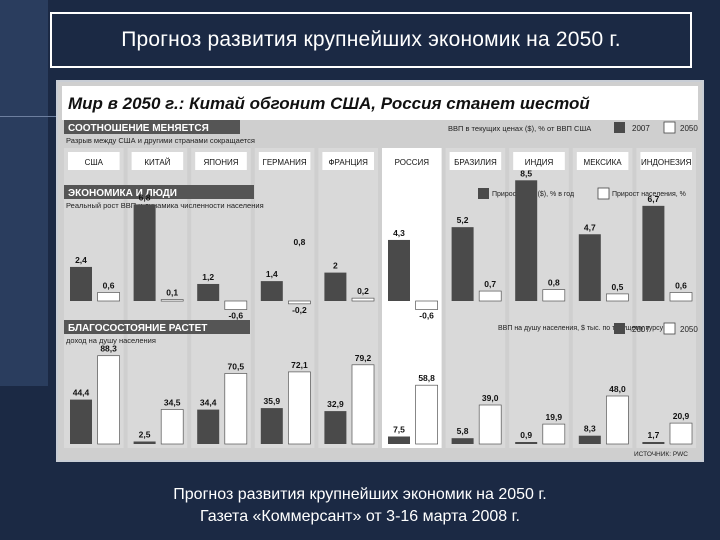 This screenshot has width=720, height=540. I want to click on category-label: ИНДОНЕЗИЯ, so click(666, 162).